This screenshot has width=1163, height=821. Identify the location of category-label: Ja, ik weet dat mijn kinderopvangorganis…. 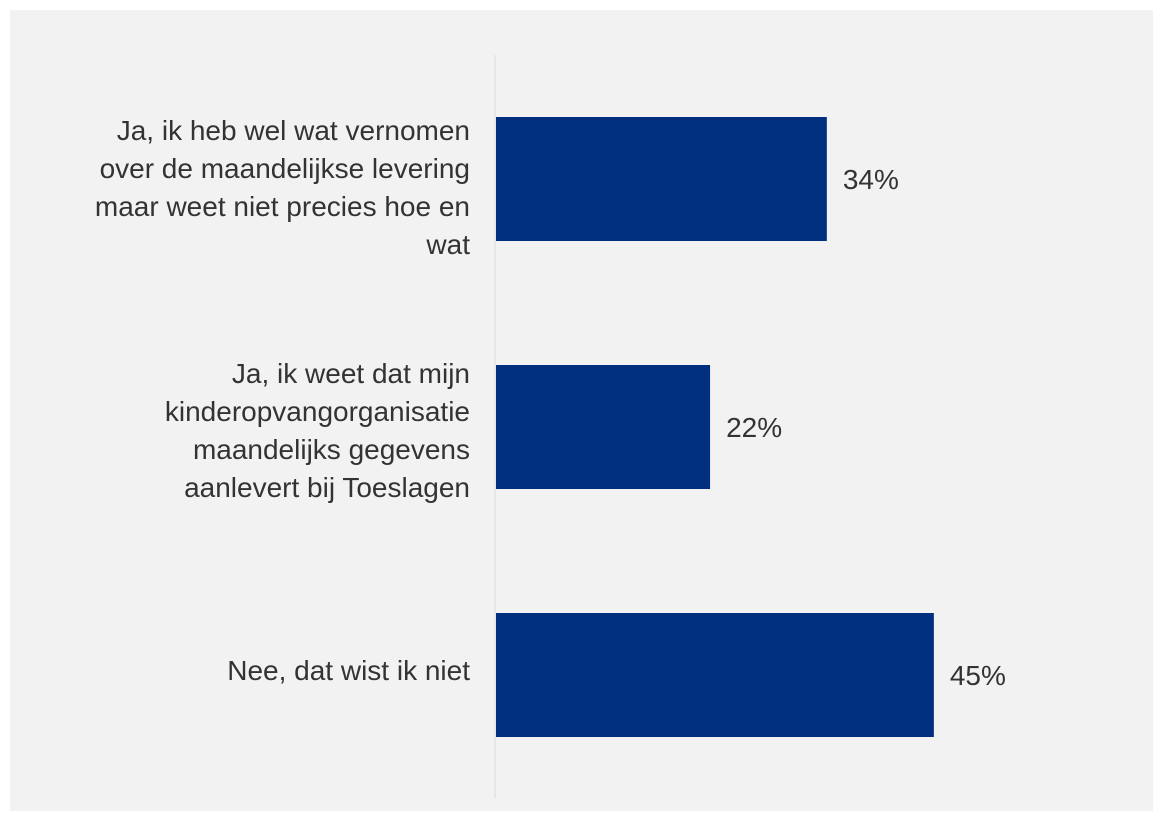
(317, 430).